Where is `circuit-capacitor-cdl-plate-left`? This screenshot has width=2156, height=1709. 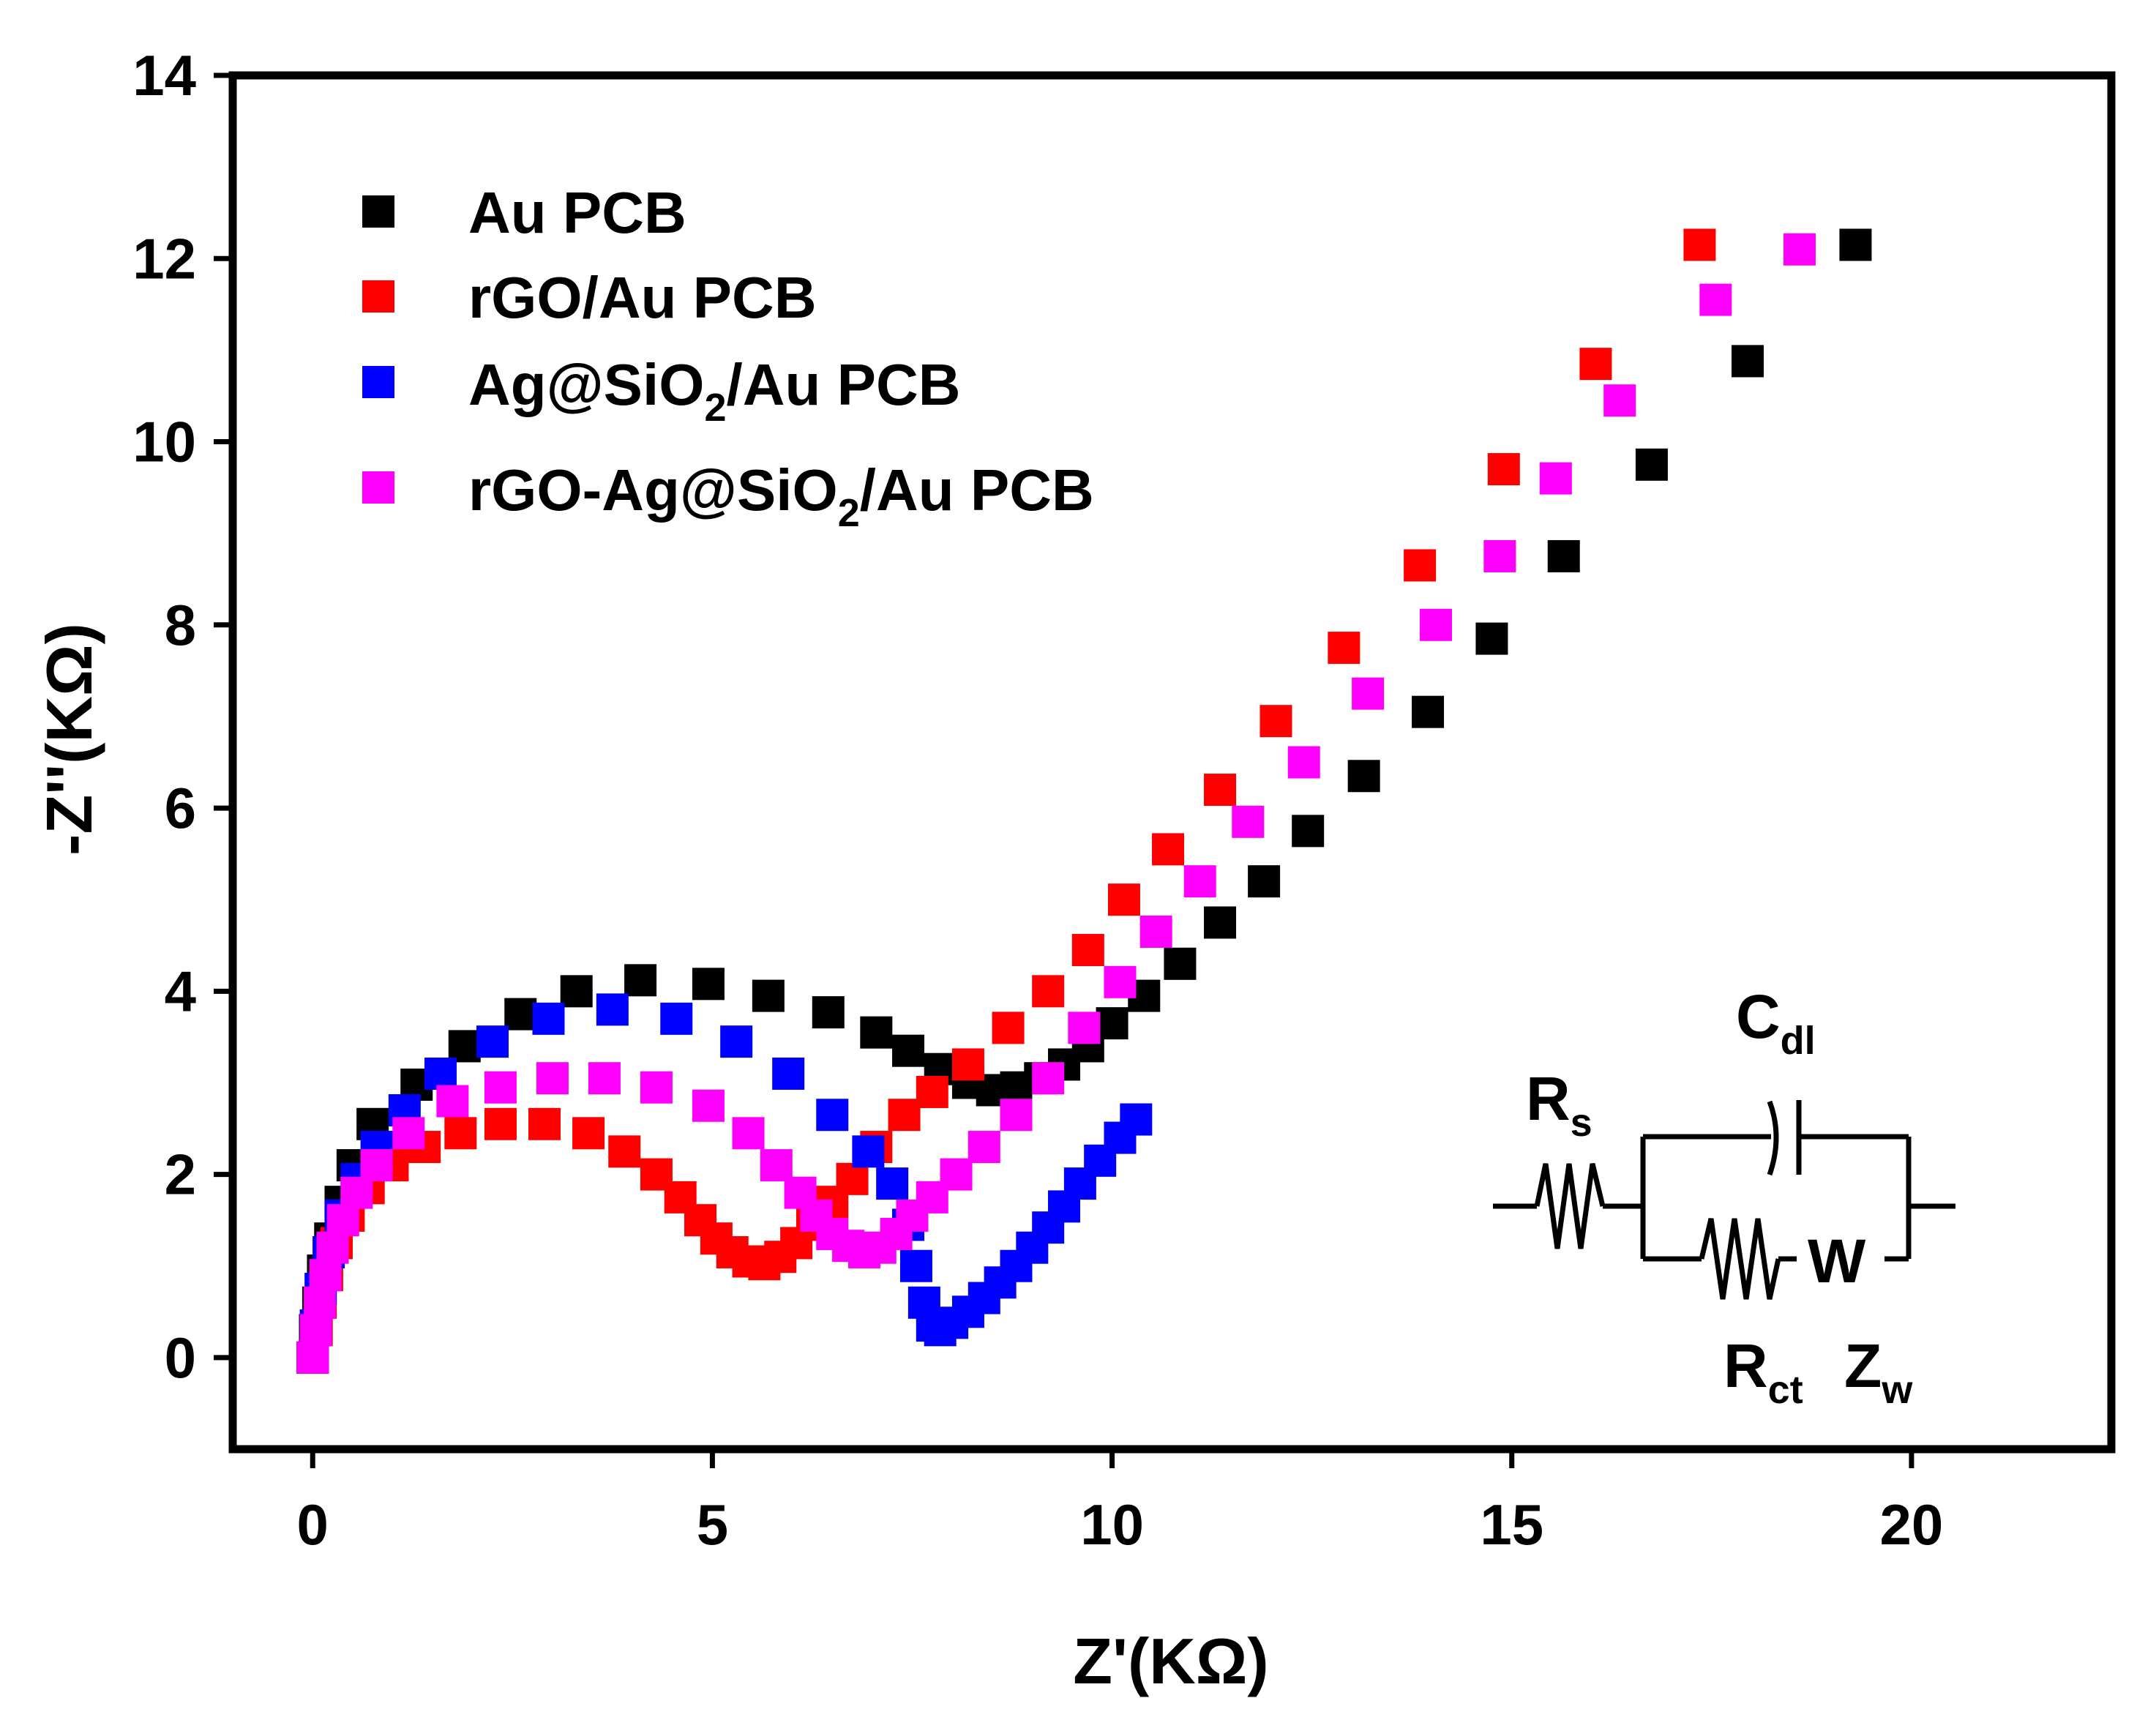
circuit-capacitor-cdl-plate-left is located at coordinates (1773, 1138).